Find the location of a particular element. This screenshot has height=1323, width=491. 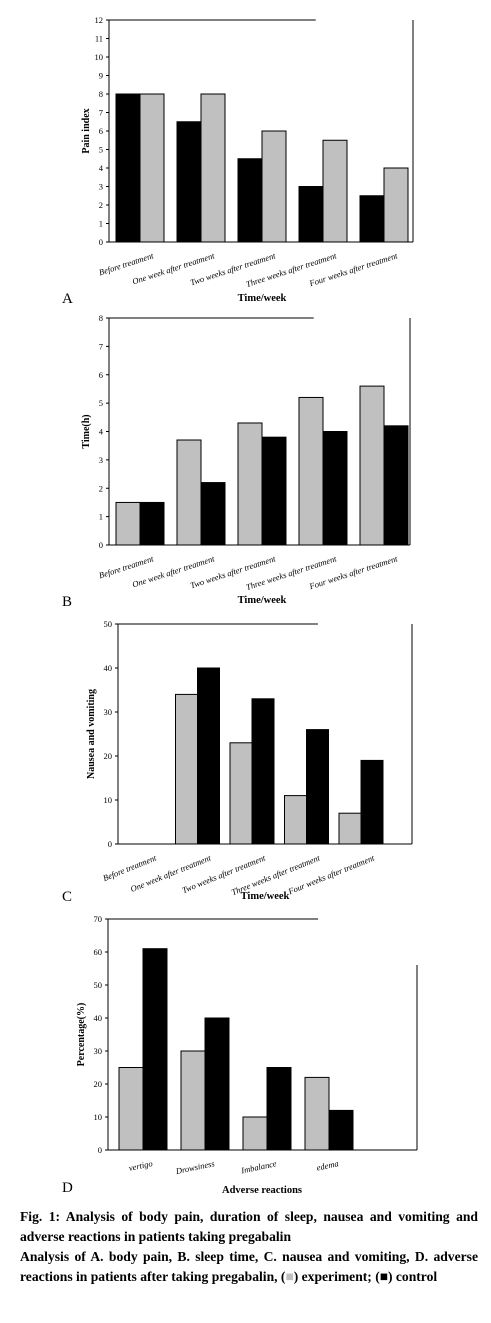

y-tick-label: 12 is located at coordinates (99, 20).